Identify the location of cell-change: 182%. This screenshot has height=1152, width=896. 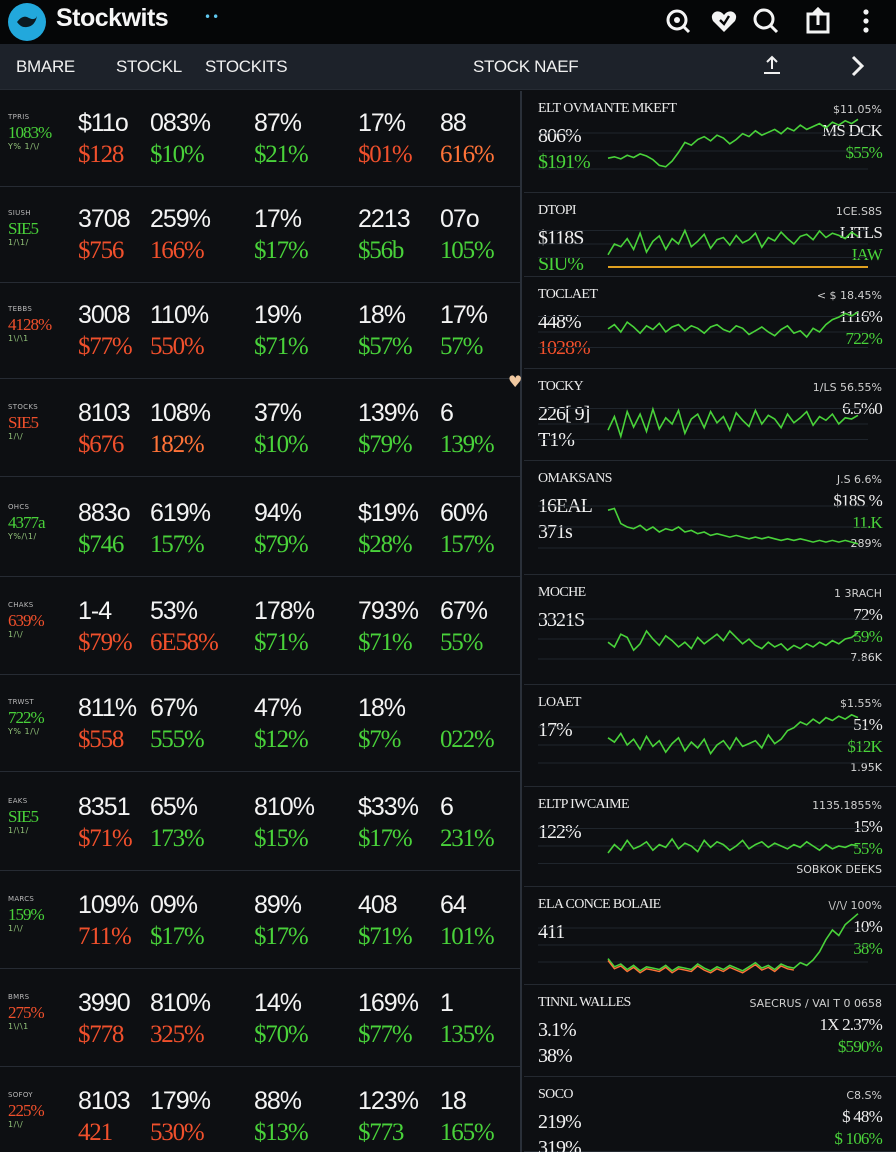
(177, 444).